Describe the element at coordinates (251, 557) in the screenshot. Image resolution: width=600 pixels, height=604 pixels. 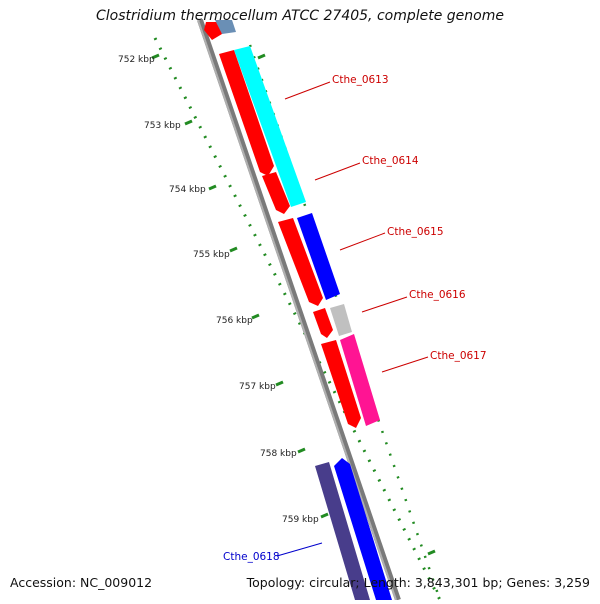
I see `gene-label: Cthe_0618` at that location.